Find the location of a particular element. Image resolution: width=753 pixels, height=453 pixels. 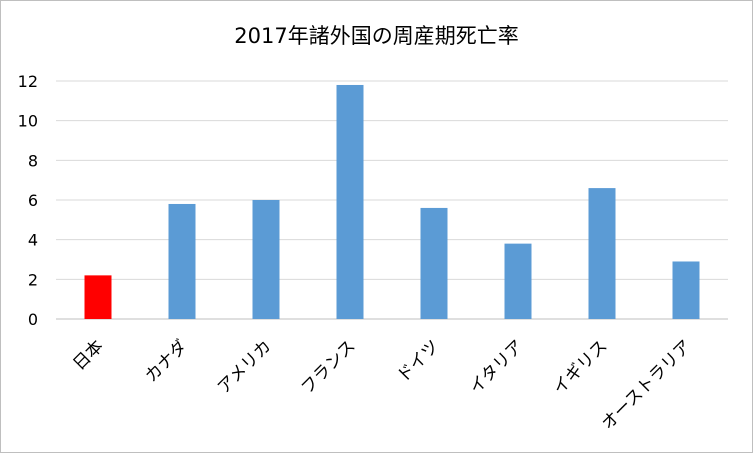

y-tick-label: 2 is located at coordinates (33, 279).